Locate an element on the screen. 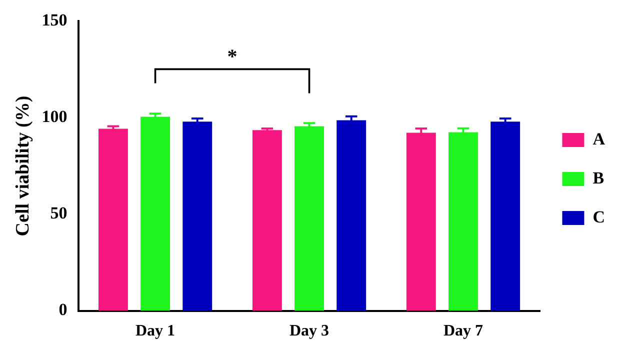 This screenshot has width=633, height=352. legend-label: A is located at coordinates (599, 138).